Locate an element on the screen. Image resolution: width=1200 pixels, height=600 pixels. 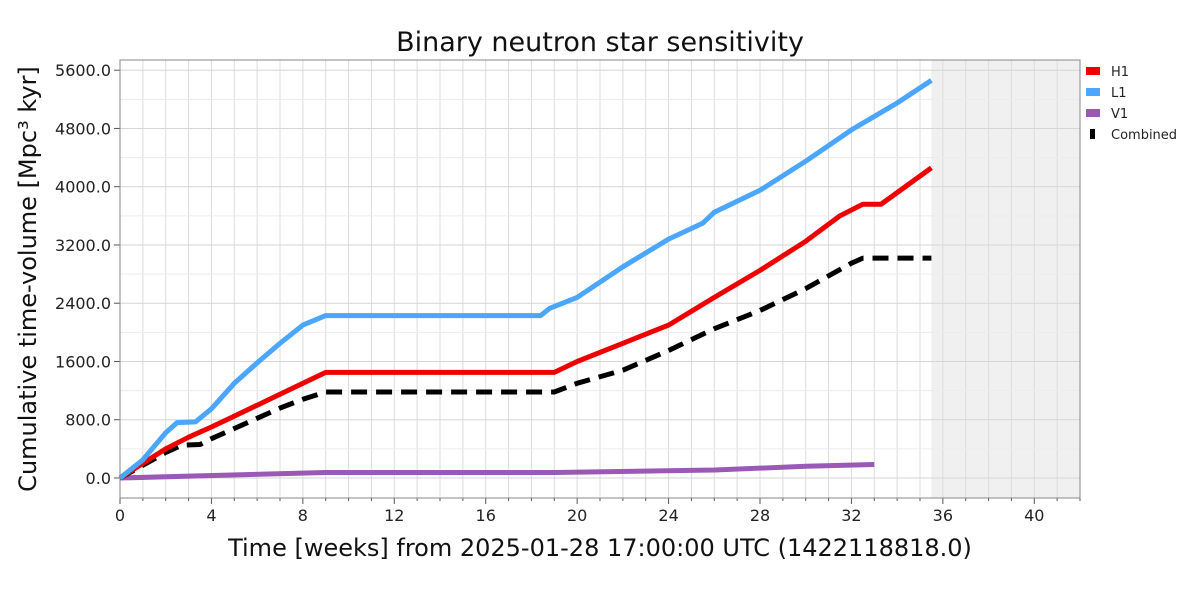
x-tick-label: 24 is located at coordinates (668, 515).